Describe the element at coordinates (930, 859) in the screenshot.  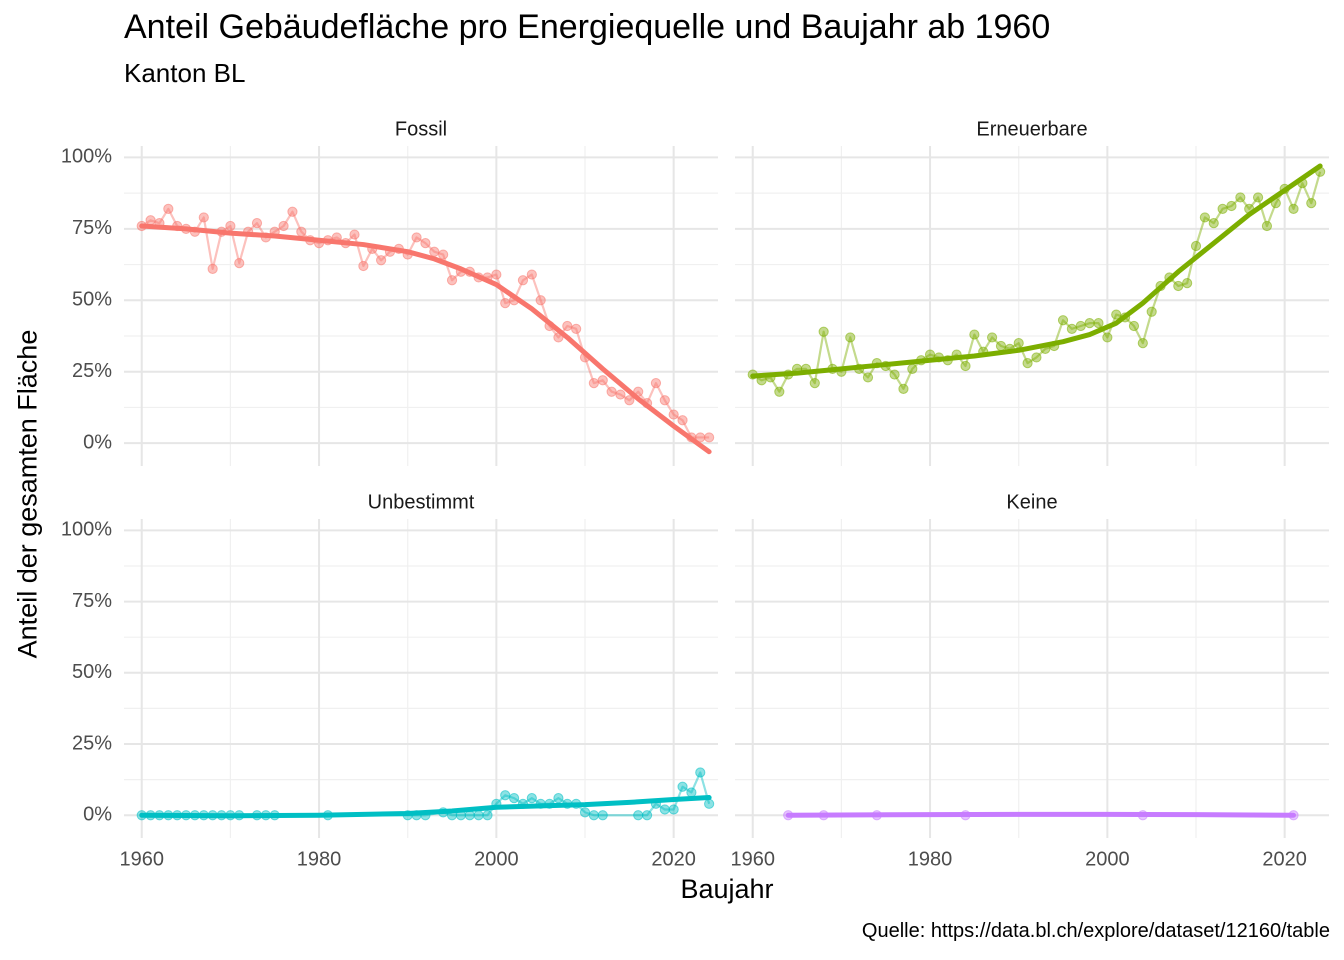
I see `x-tick-label: 1980` at that location.